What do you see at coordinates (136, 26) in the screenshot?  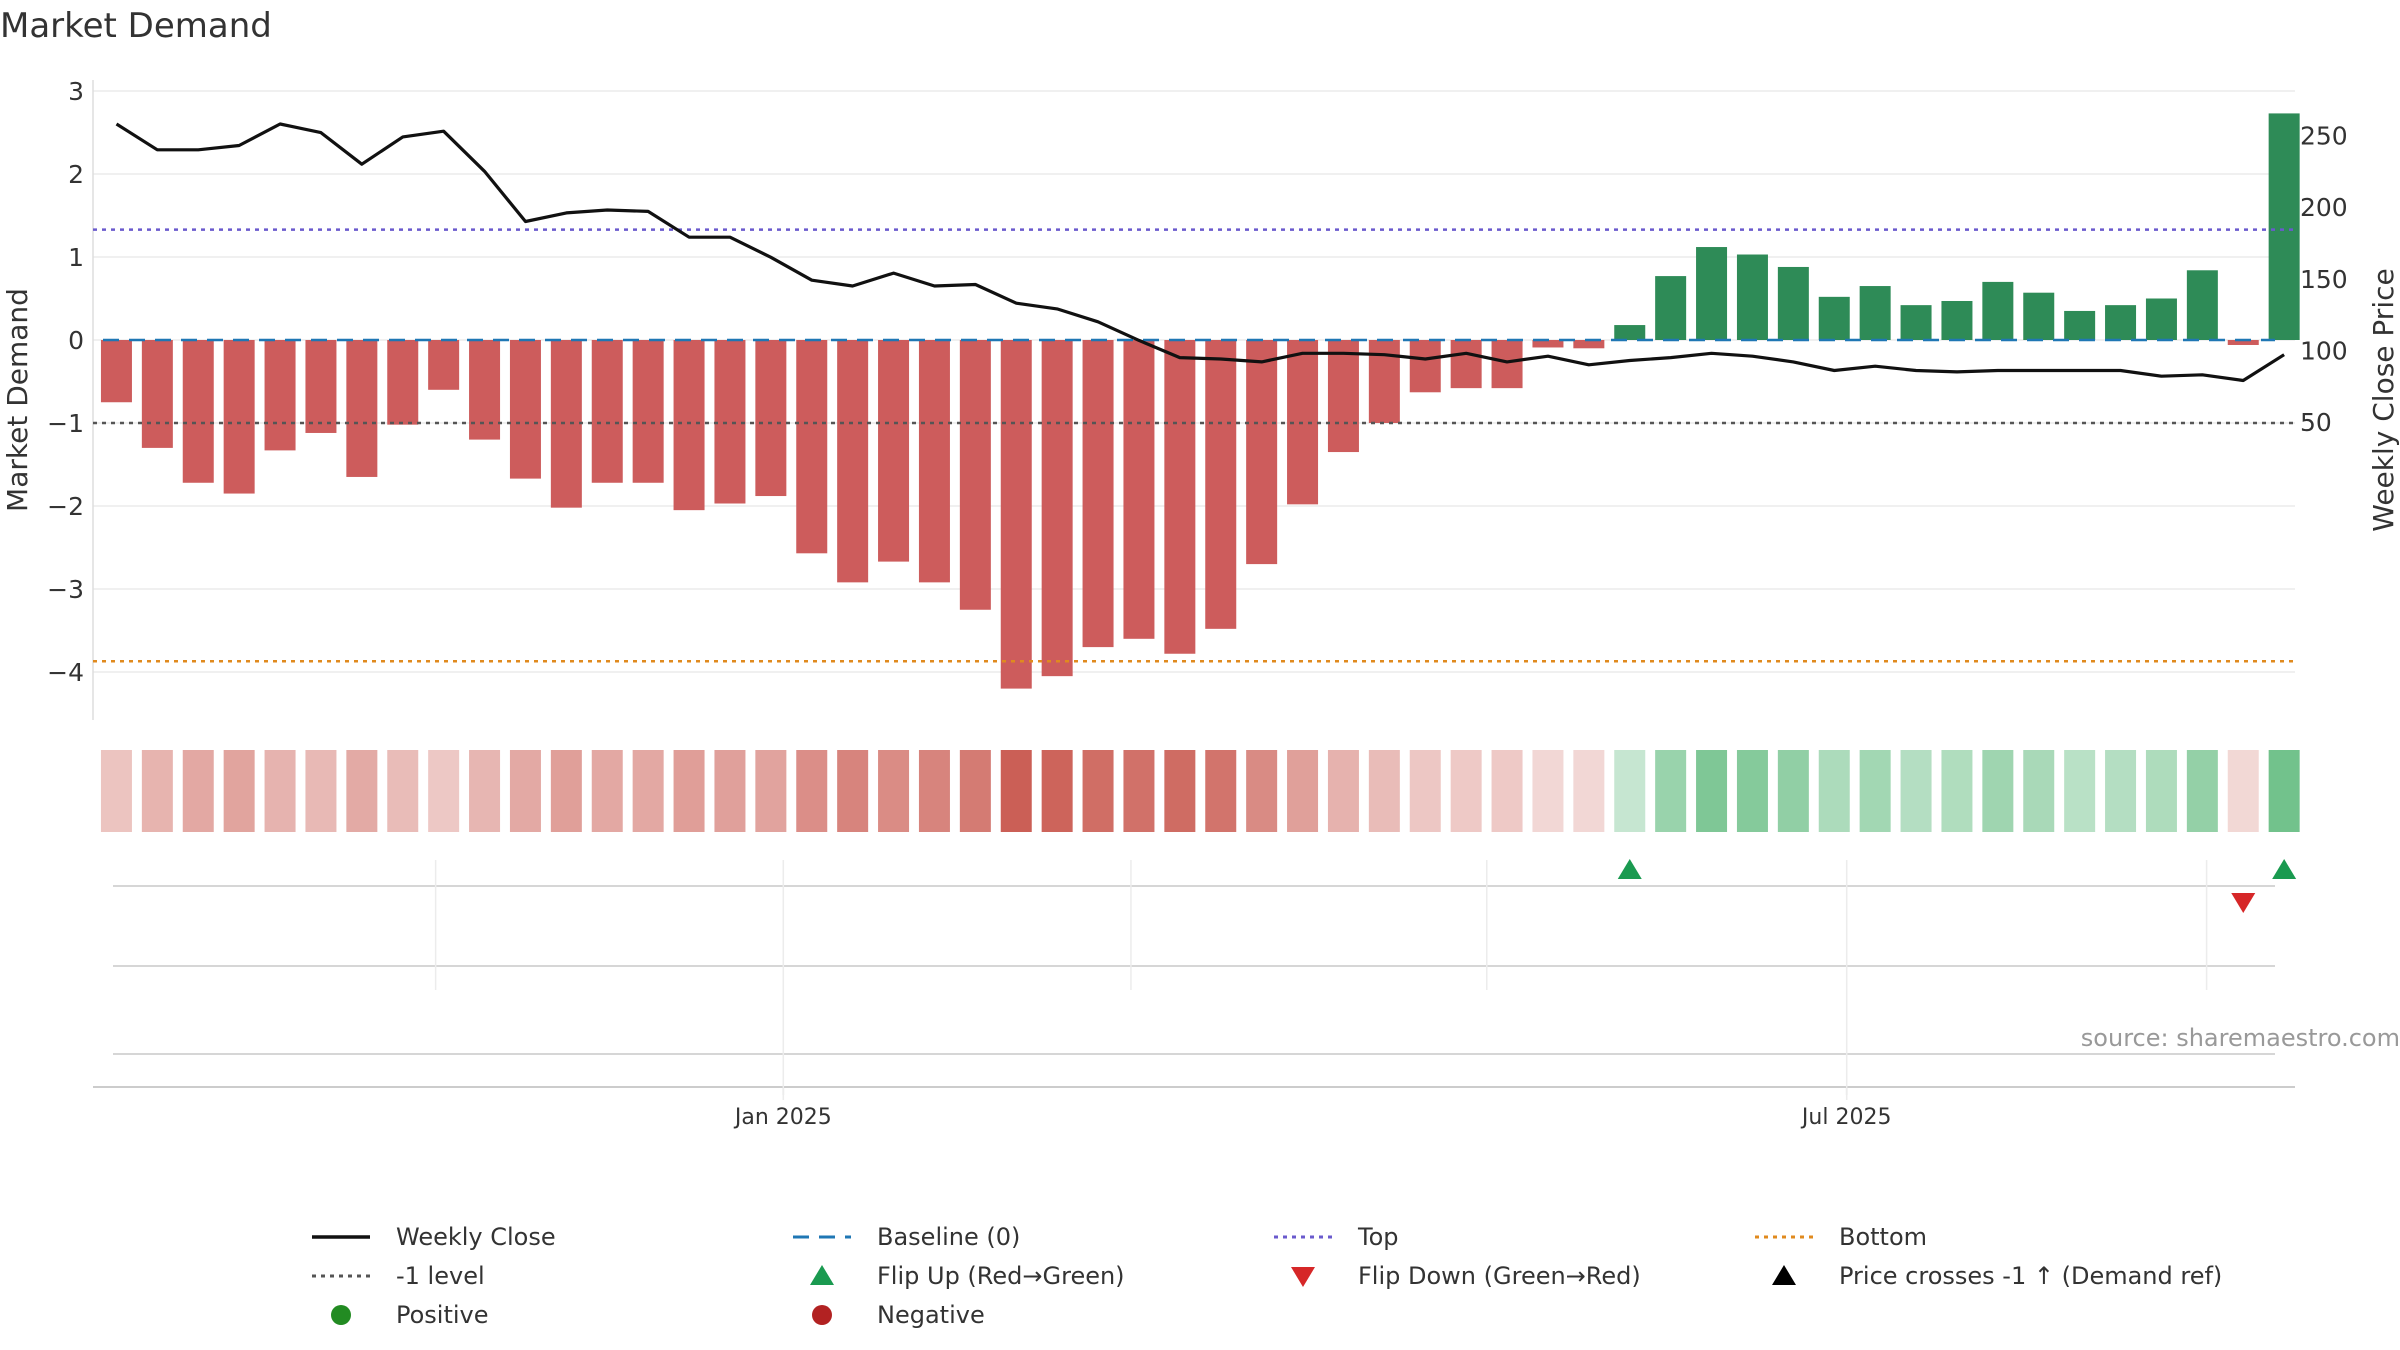 I see `chart-title: Market Demand` at bounding box center [136, 26].